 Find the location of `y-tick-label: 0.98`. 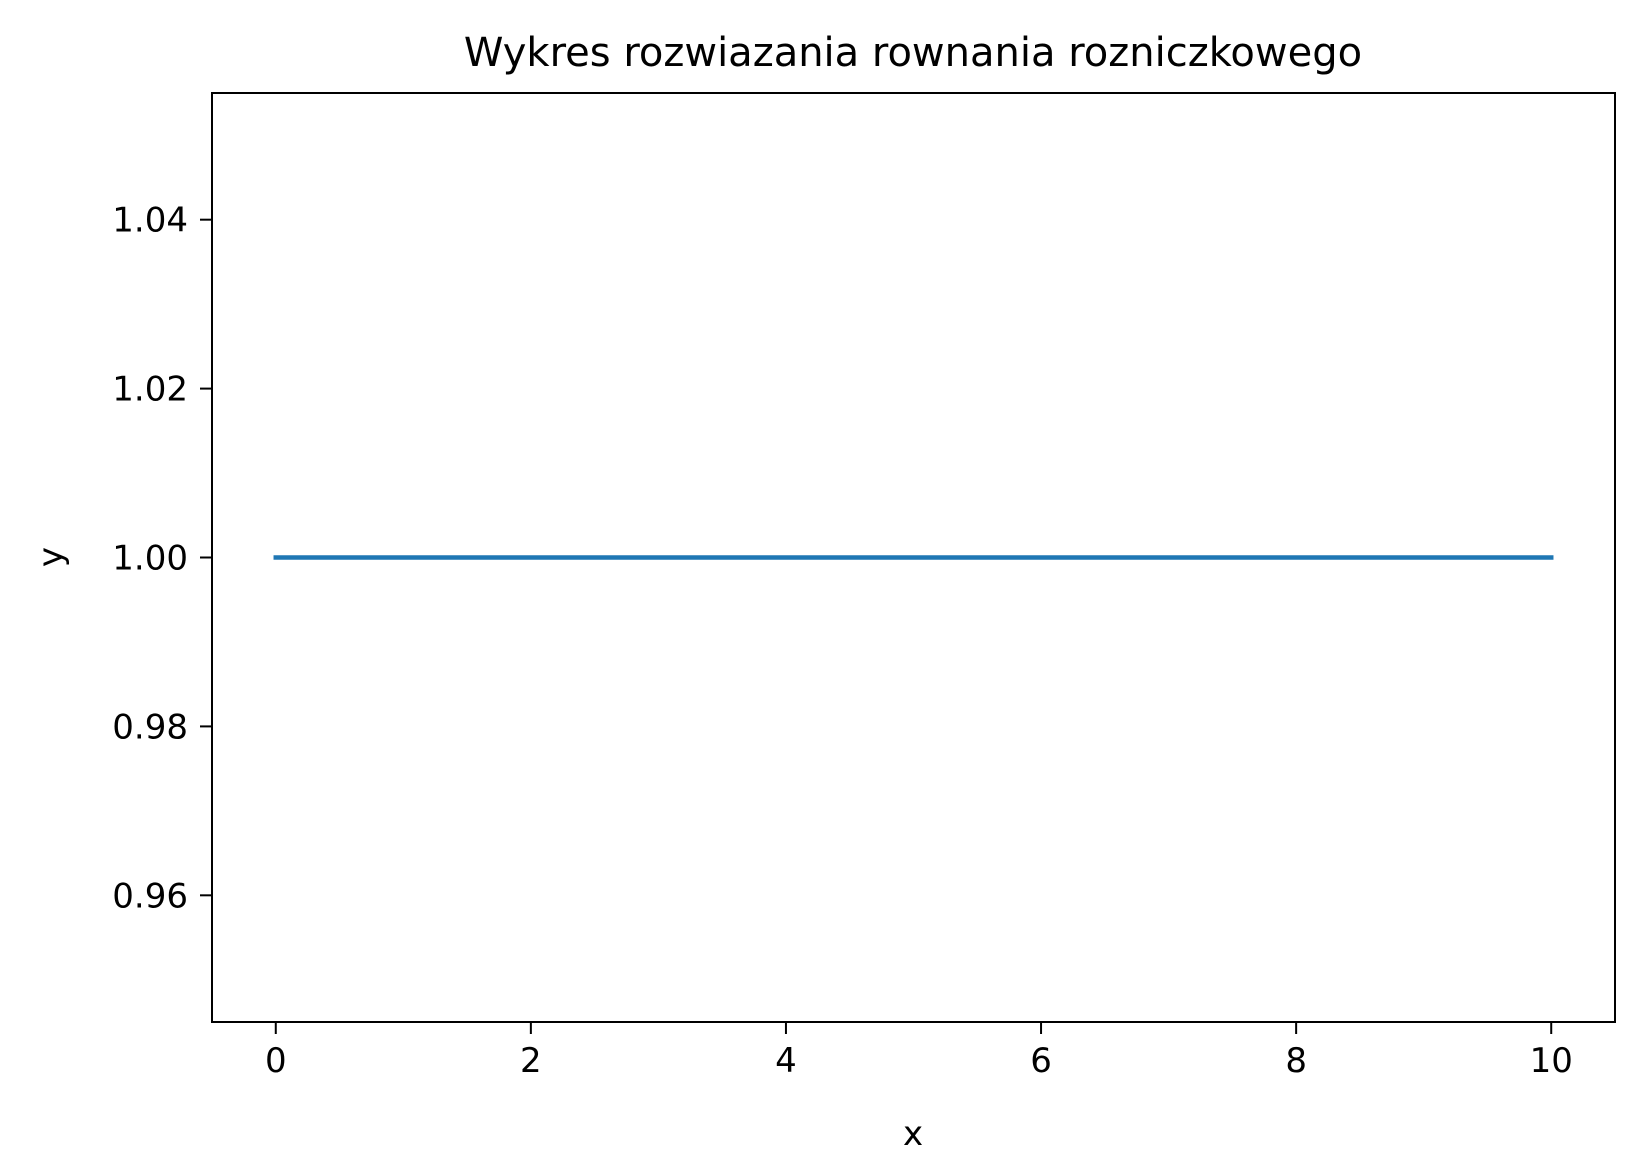

y-tick-label: 0.98 is located at coordinates (150, 727).